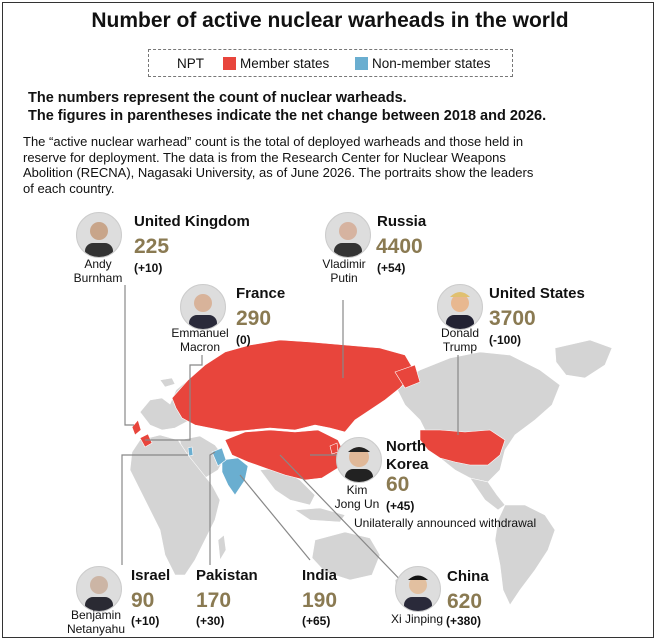 The width and height of the screenshot is (660, 643). Describe the element at coordinates (199, 347) in the screenshot. I see `france-leader-line-2: Macron` at that location.